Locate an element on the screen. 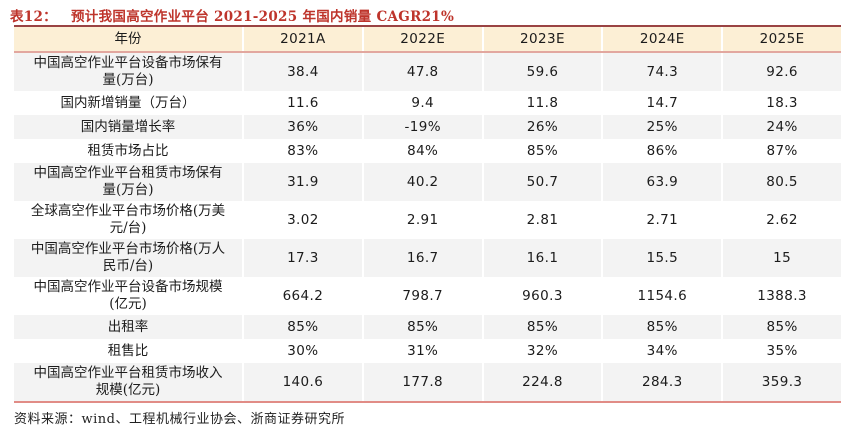 This screenshot has height=432, width=854. table-title: 表12： 预计我国高空作业平台 2021-2025 年国内销量 CAGR21% is located at coordinates (232, 15).